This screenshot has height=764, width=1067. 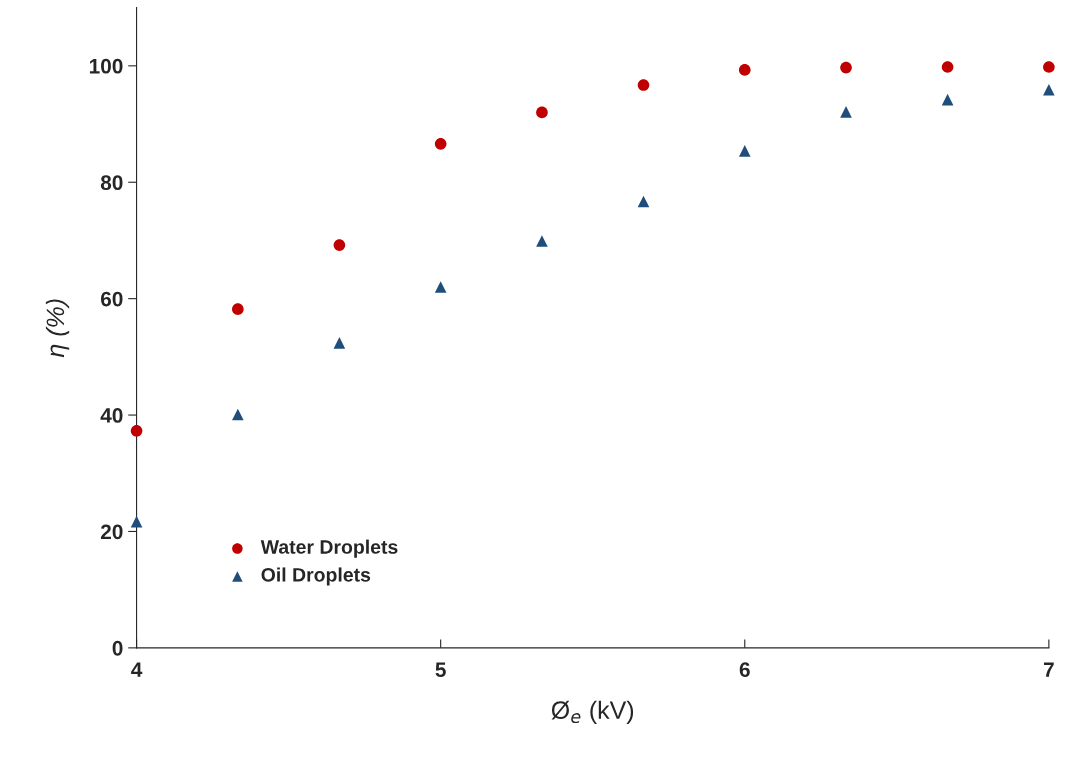 What do you see at coordinates (316, 576) in the screenshot?
I see `legend-label: Oil Droplets` at bounding box center [316, 576].